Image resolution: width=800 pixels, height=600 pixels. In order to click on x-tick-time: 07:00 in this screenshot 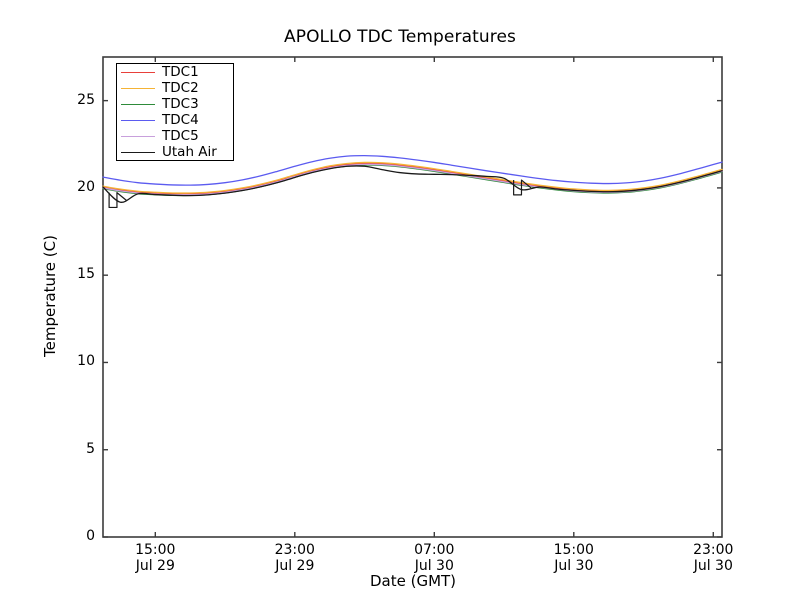, I will do `click(434, 550)`.